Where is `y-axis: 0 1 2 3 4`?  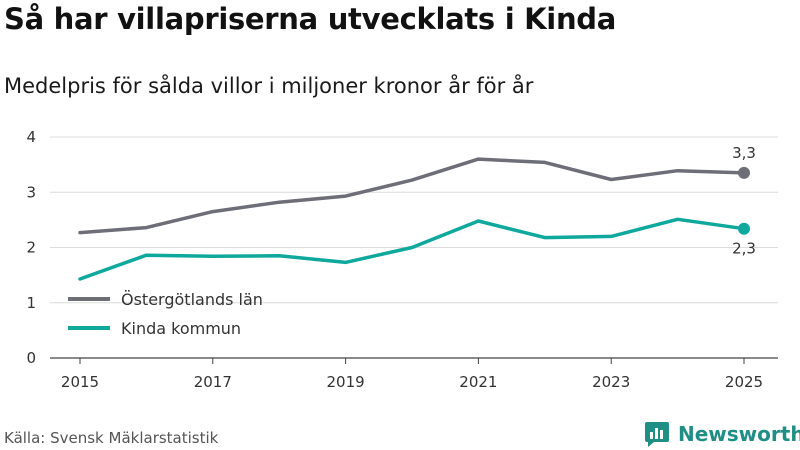 y-axis: 0 1 2 3 4 is located at coordinates (31, 247).